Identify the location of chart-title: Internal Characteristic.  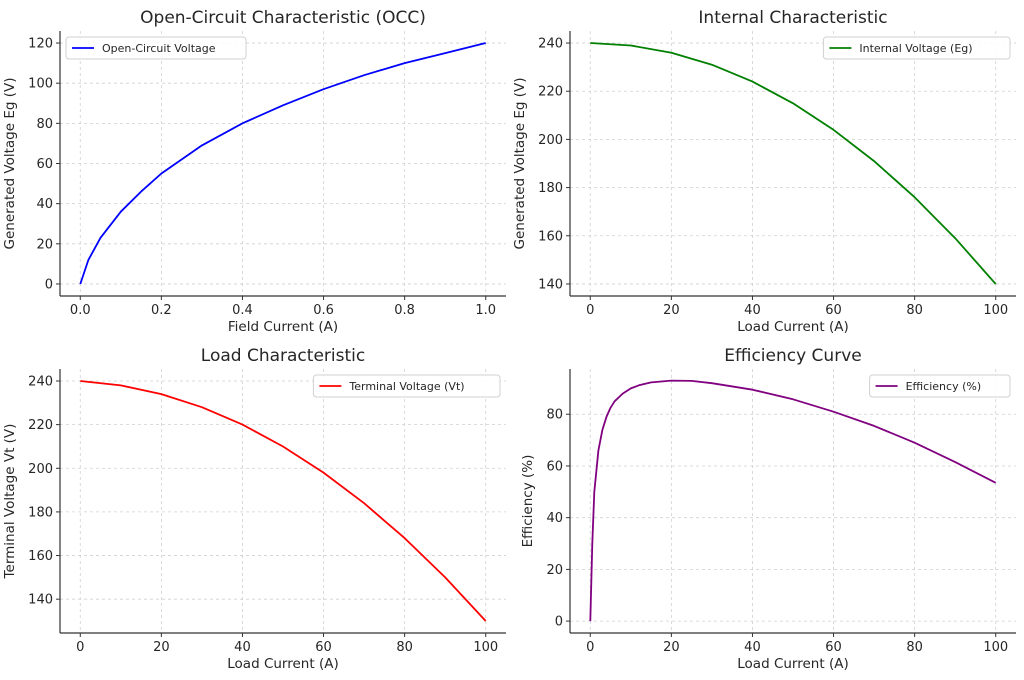
(792, 18).